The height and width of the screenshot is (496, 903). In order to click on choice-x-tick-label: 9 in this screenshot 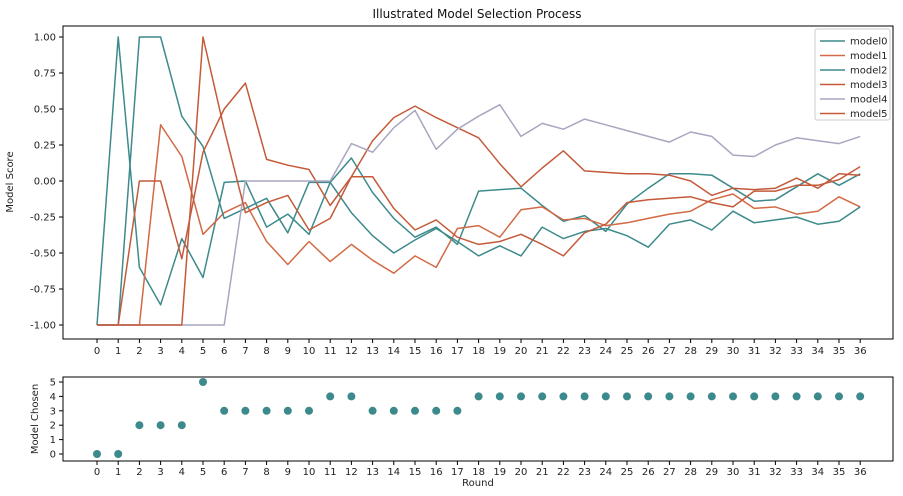, I will do `click(288, 472)`.